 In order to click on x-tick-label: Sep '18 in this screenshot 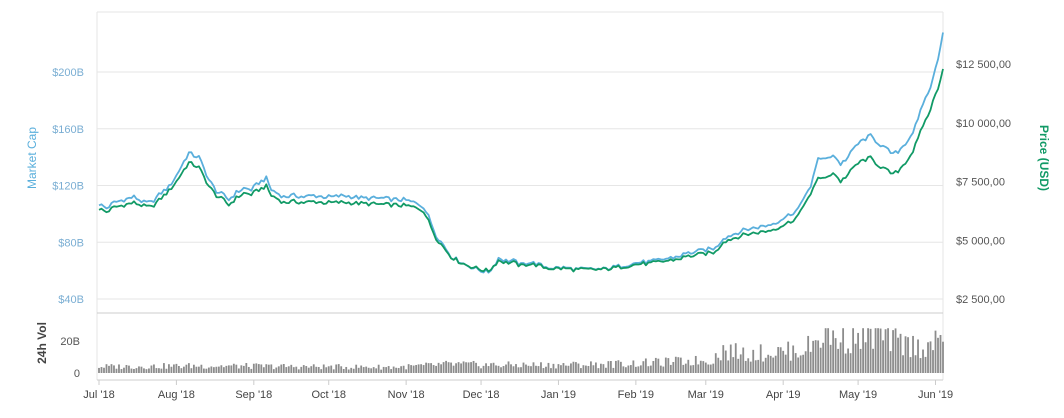, I will do `click(253, 395)`.